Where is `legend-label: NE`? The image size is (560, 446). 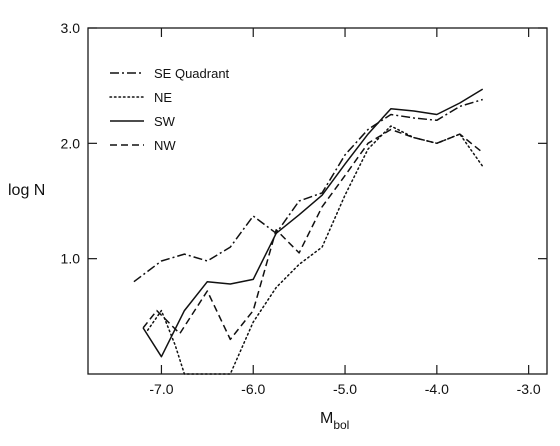
legend-label: NE is located at coordinates (163, 97).